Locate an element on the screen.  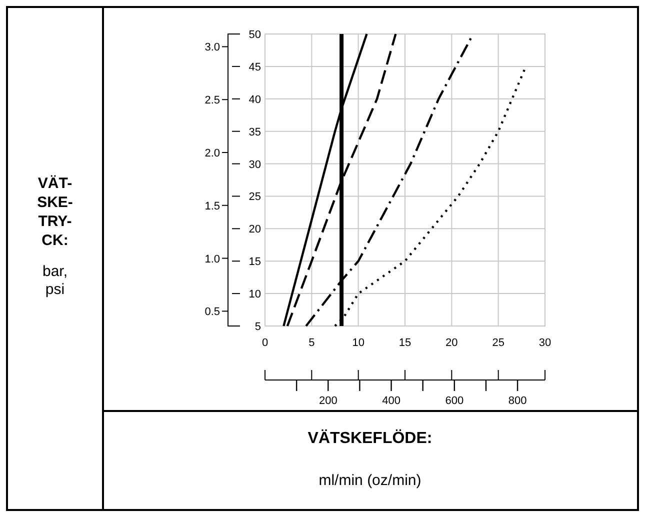
x-tick-label: 5 is located at coordinates (311, 343).